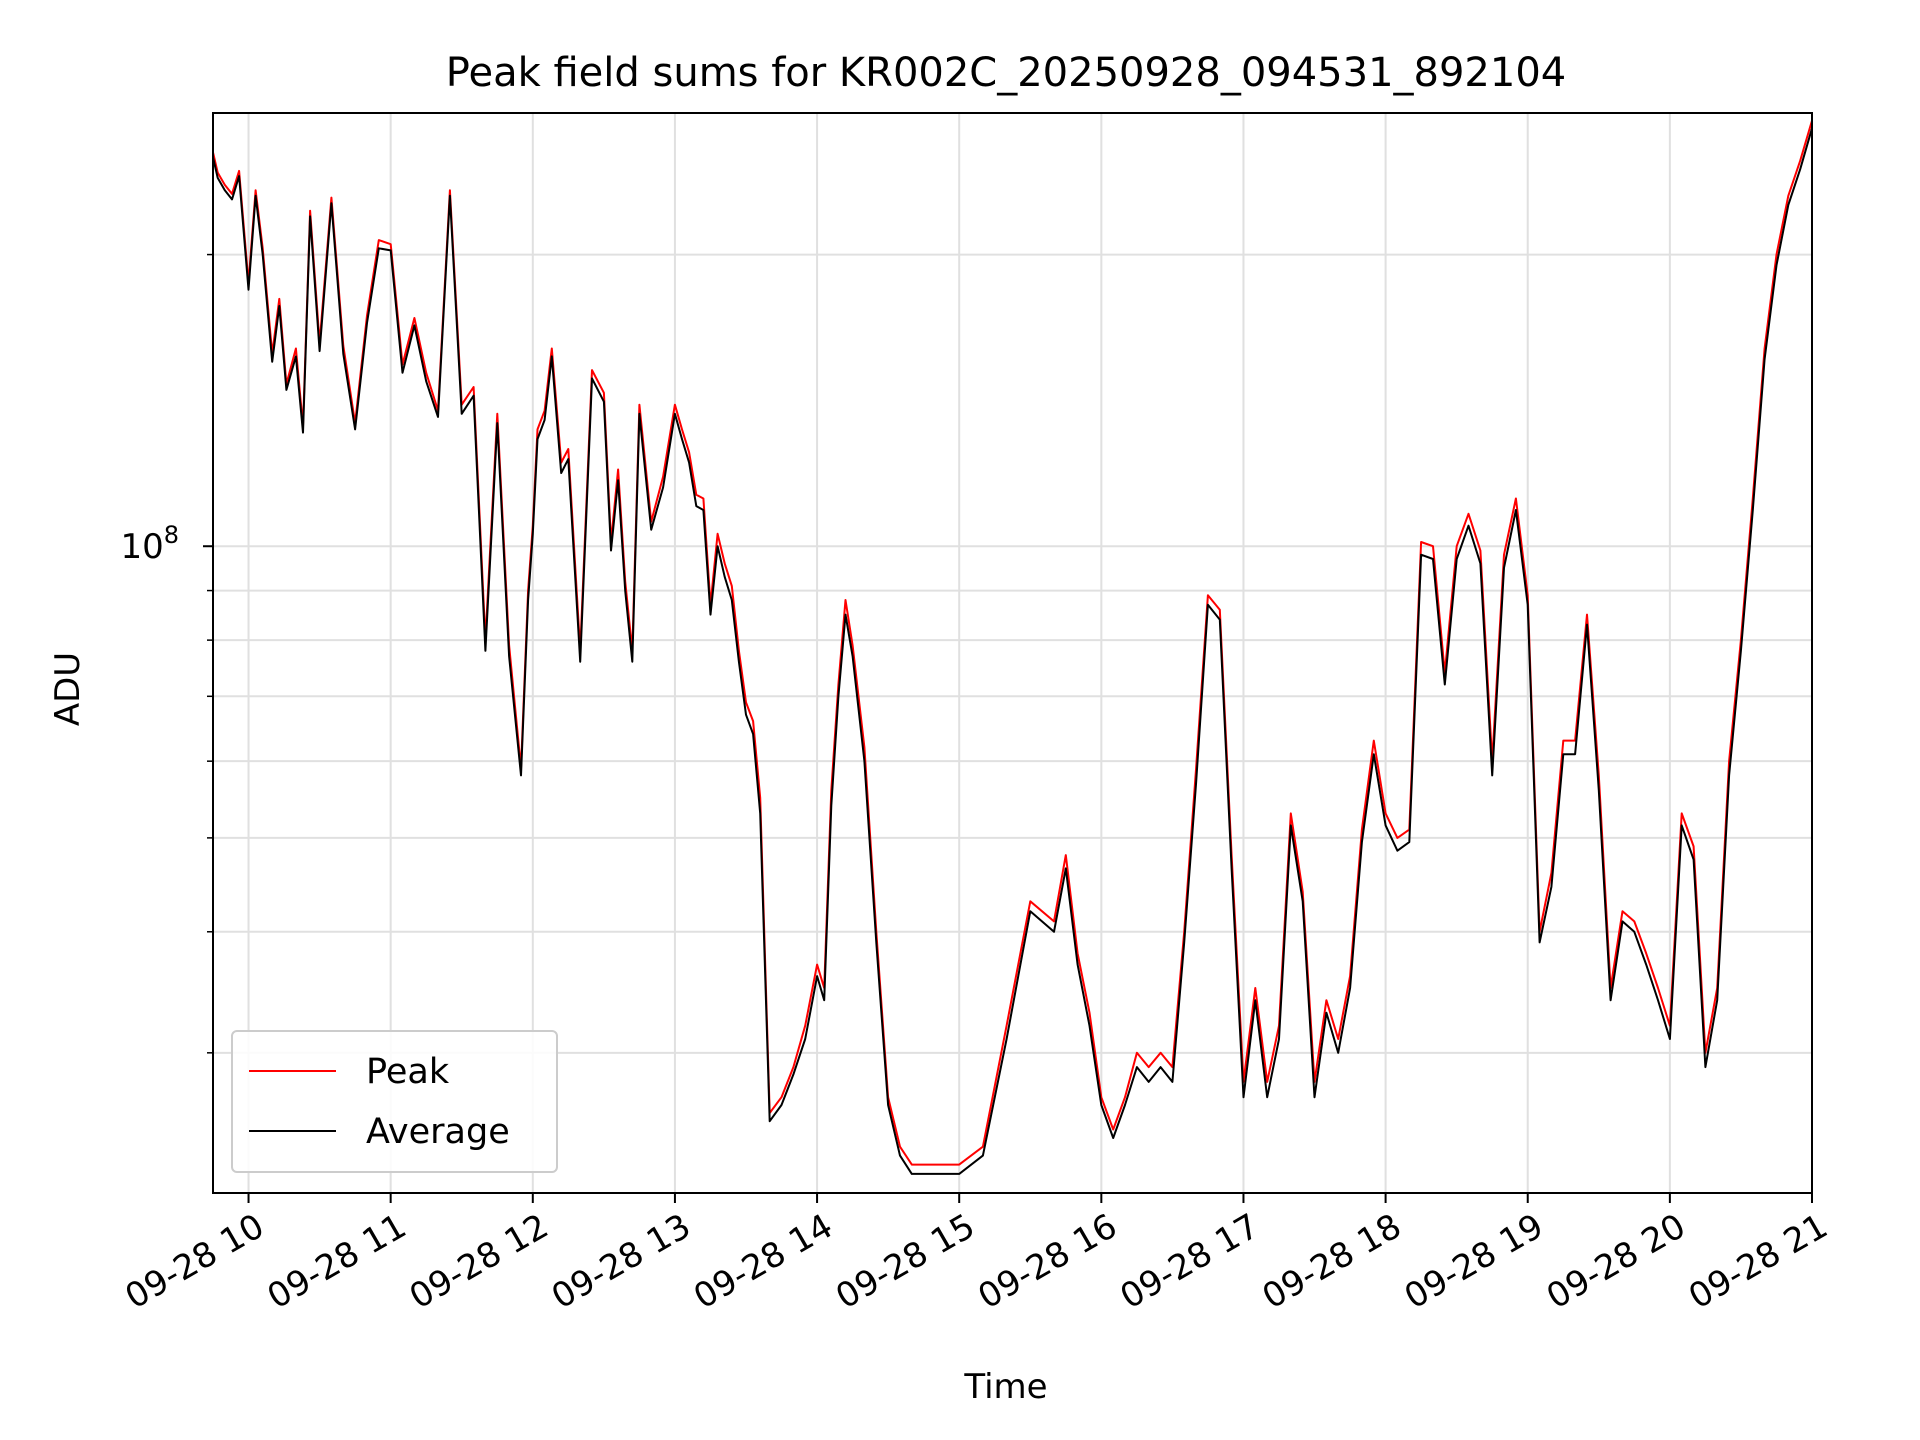  I want to click on legend-box, so click(394, 1101).